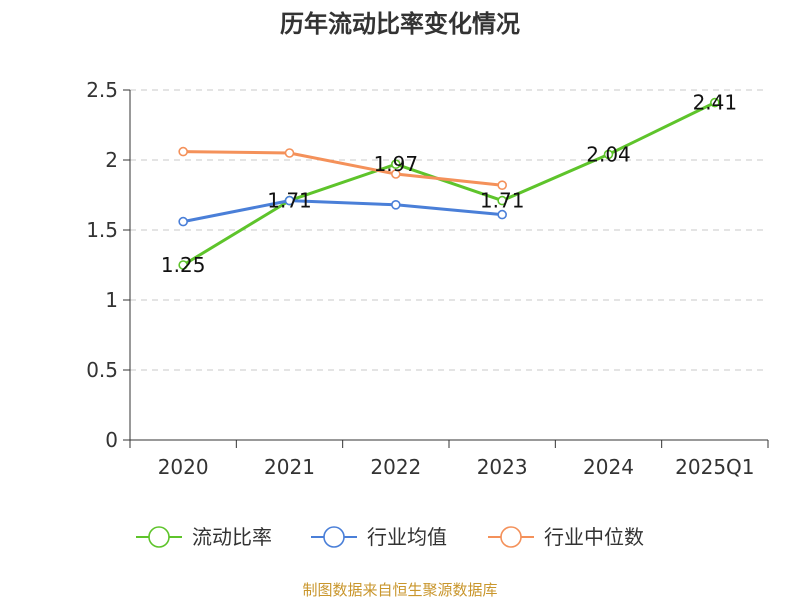 This screenshot has width=800, height=600. Describe the element at coordinates (407, 537) in the screenshot. I see `legend-label-2: 行业均值` at that location.